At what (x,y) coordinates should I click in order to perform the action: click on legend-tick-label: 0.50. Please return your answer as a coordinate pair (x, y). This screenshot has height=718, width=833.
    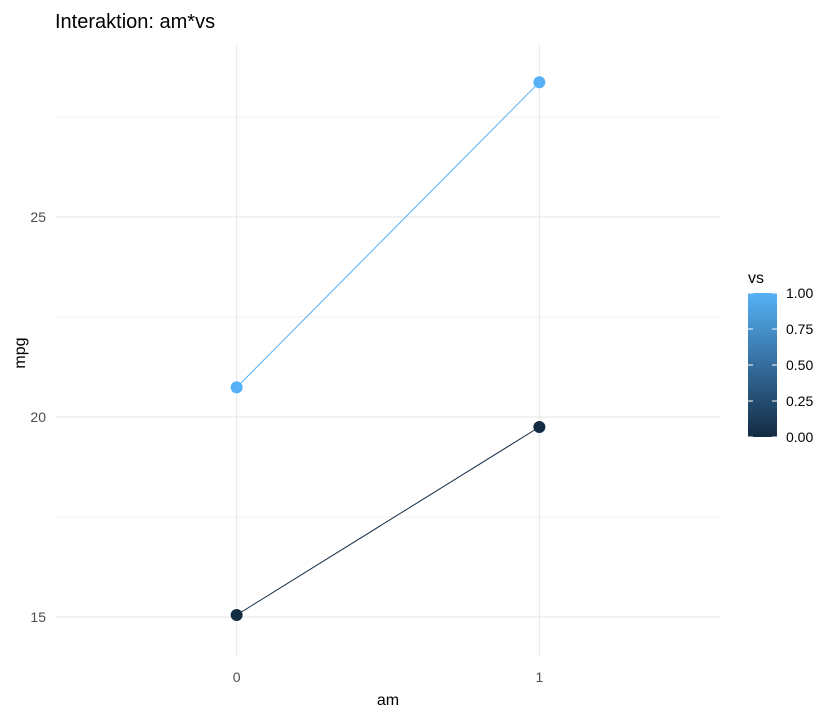
    Looking at the image, I should click on (799, 365).